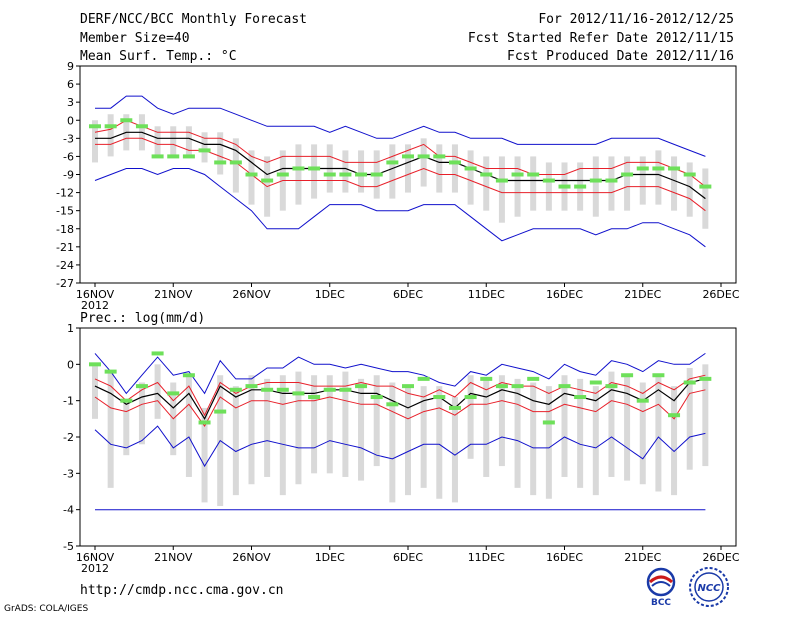 The image size is (800, 618). Describe the element at coordinates (400, 446) in the screenshot. I see `precip-line-min` at that location.